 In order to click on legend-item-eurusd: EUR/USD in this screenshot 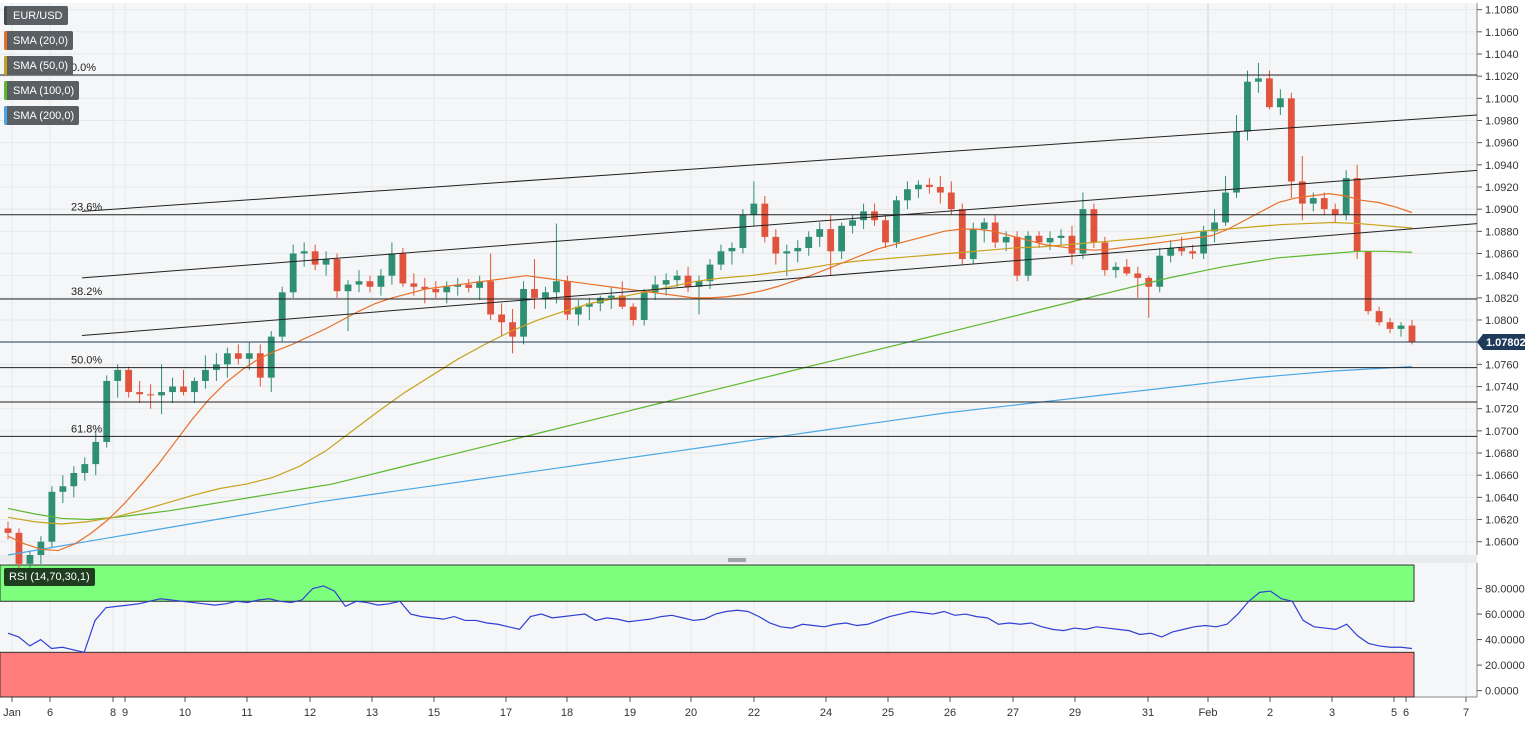, I will do `click(36, 15)`.